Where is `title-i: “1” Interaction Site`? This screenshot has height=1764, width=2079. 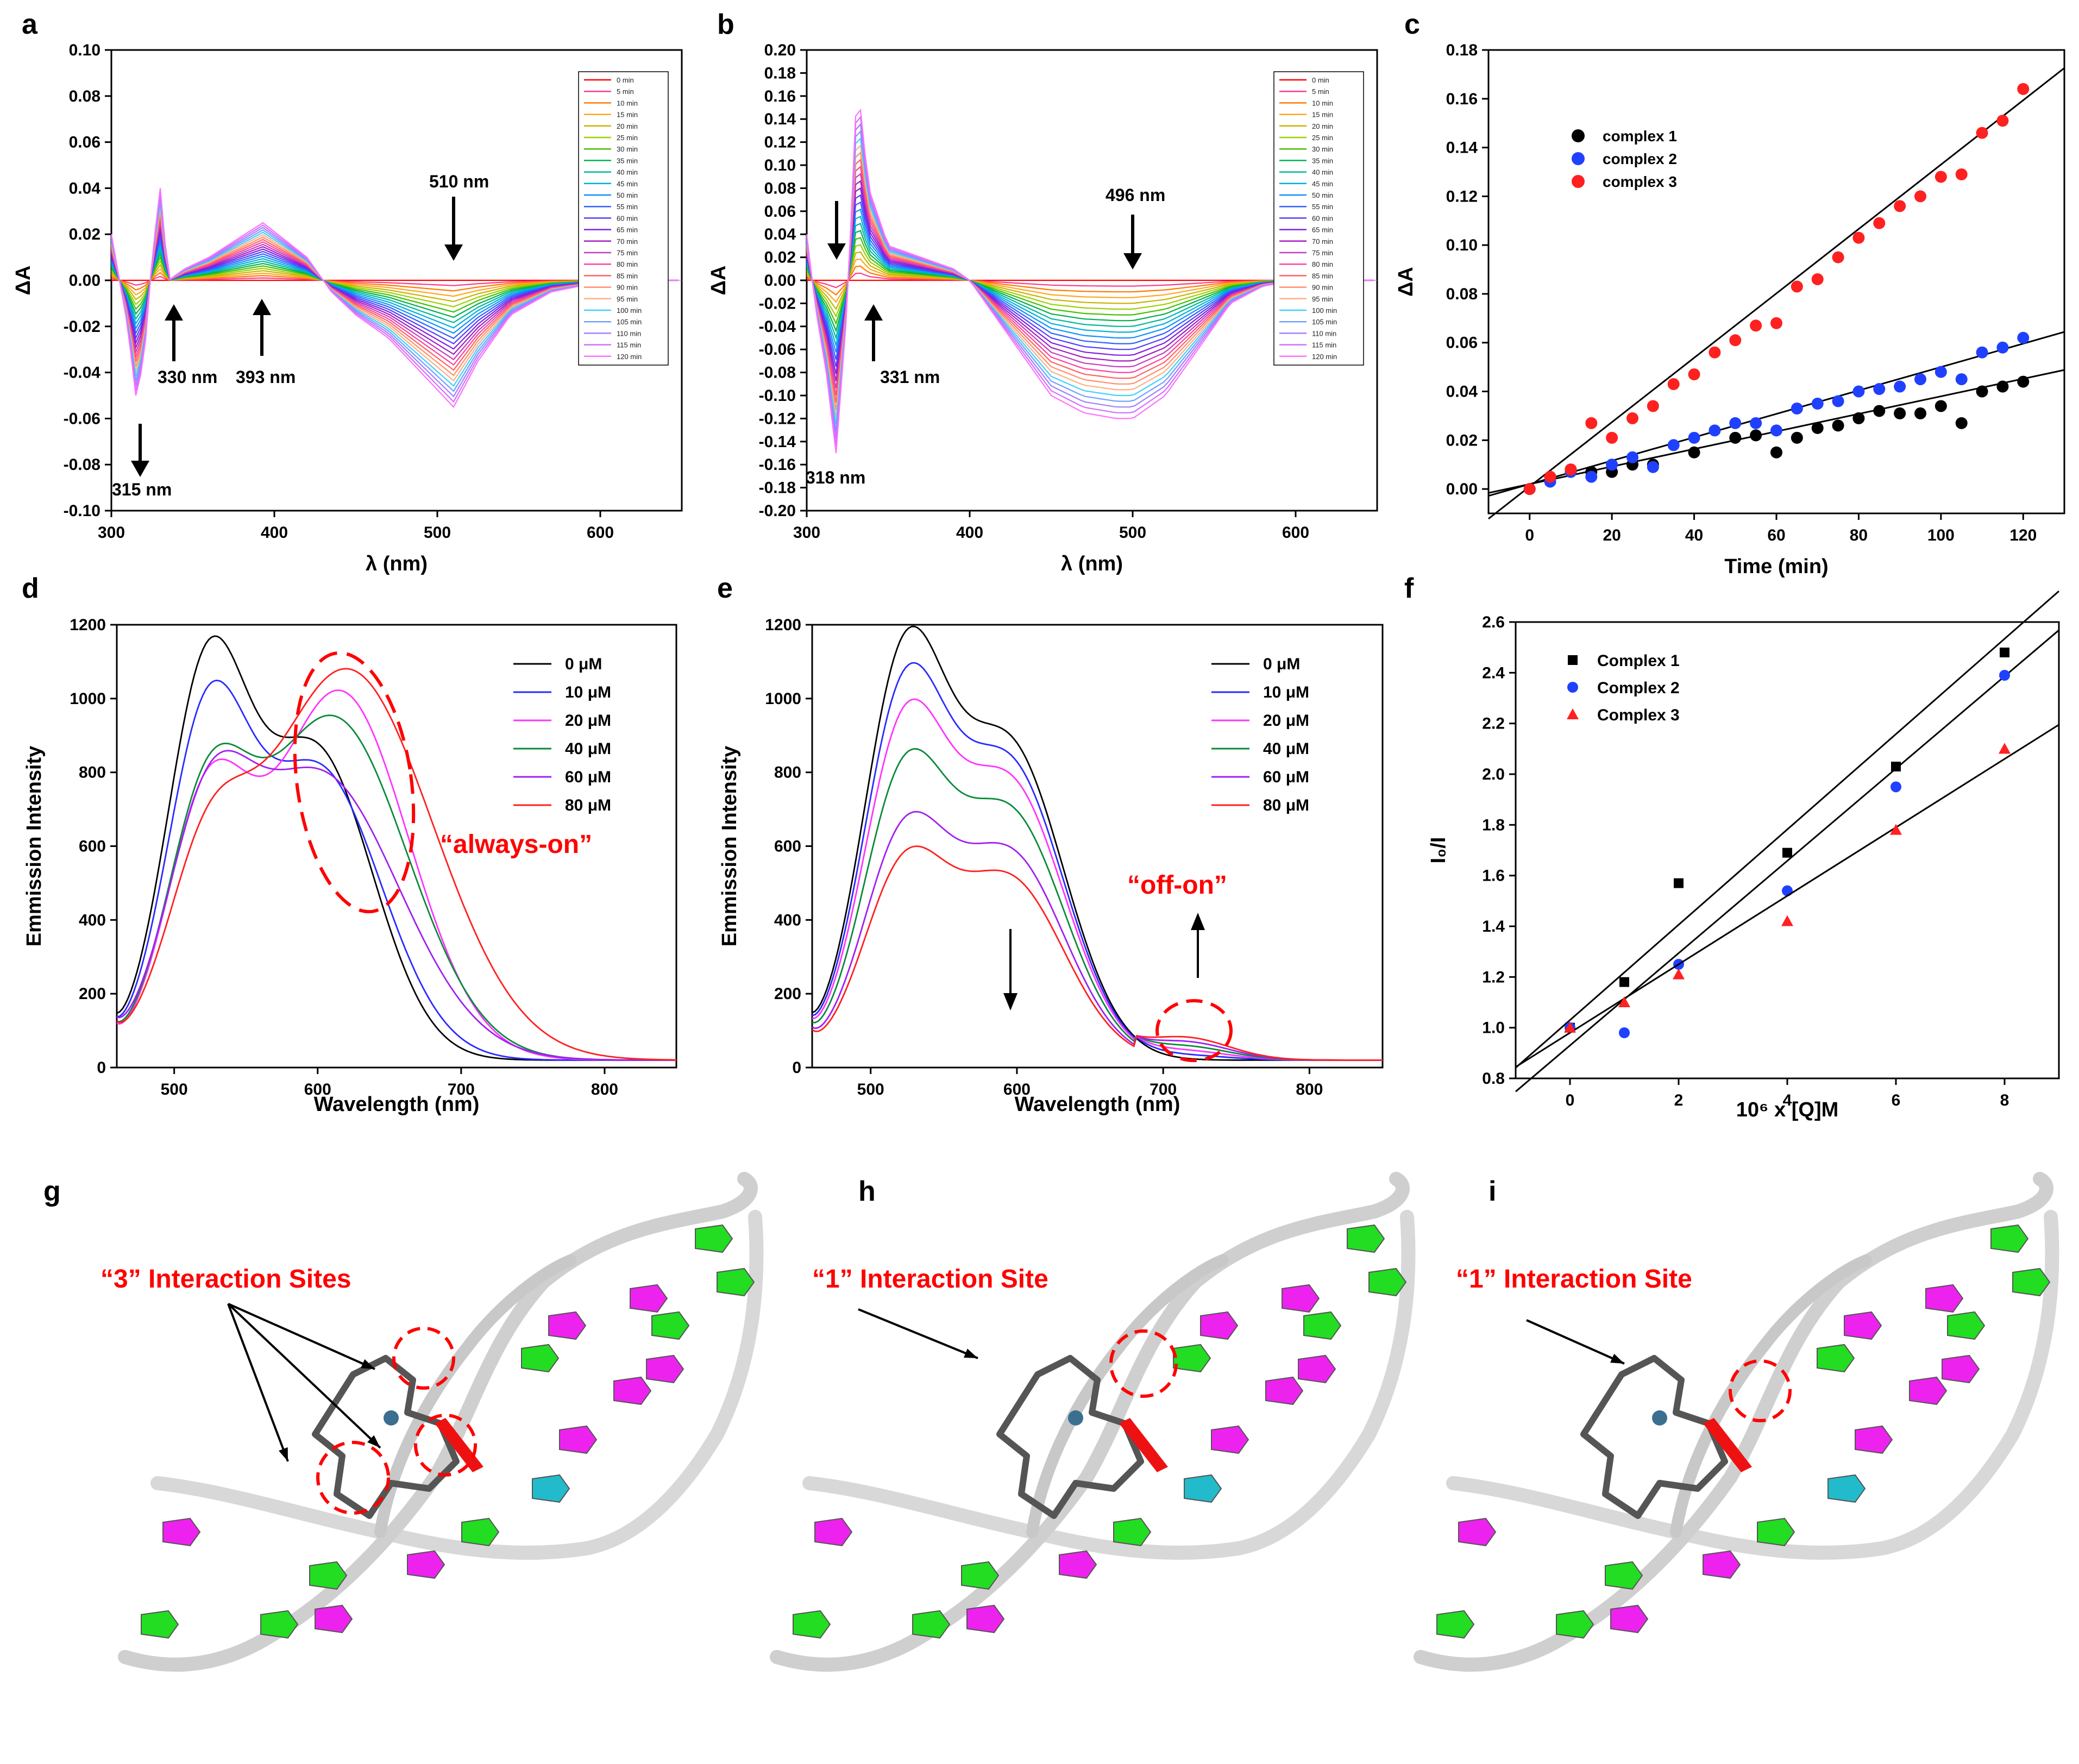 title-i: “1” Interaction Site is located at coordinates (1574, 1279).